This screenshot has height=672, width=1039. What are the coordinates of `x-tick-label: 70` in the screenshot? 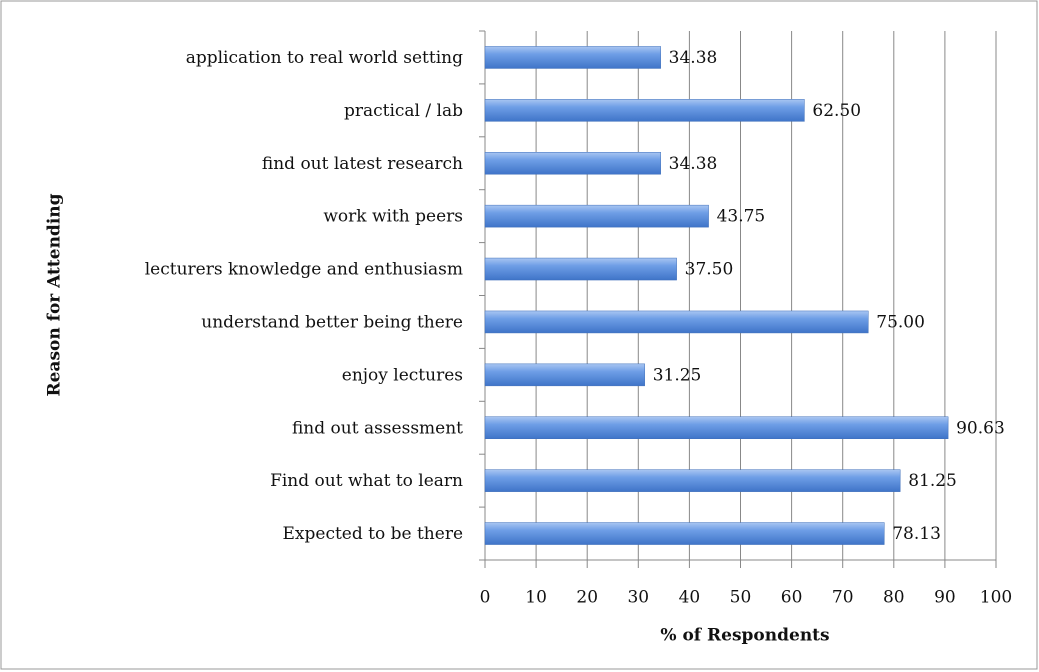 It's located at (843, 598).